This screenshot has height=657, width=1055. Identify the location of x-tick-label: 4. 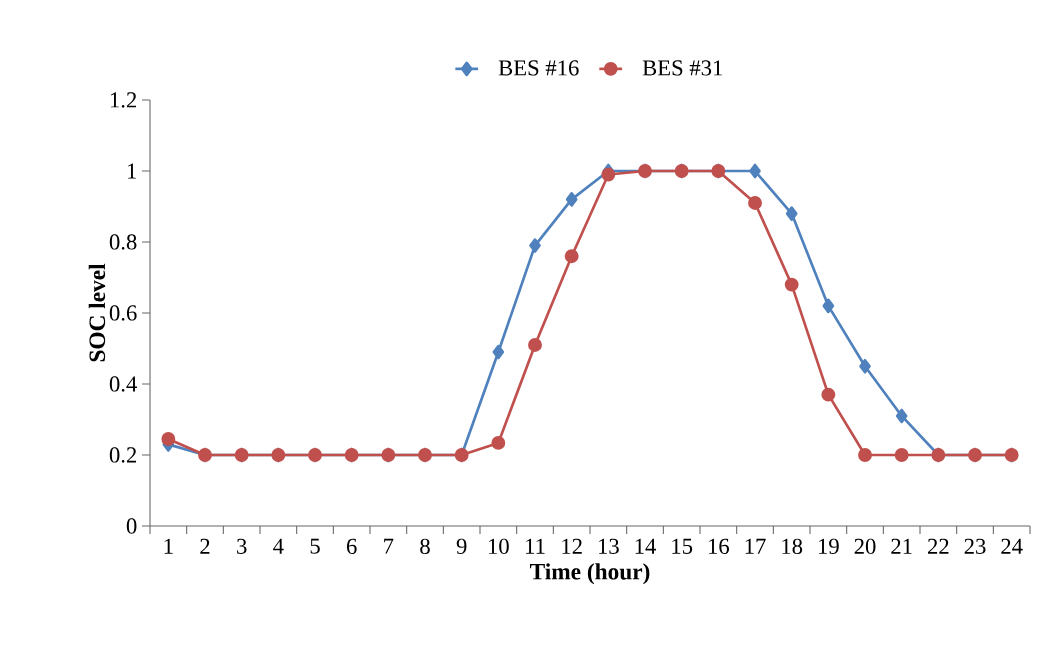
(278, 546).